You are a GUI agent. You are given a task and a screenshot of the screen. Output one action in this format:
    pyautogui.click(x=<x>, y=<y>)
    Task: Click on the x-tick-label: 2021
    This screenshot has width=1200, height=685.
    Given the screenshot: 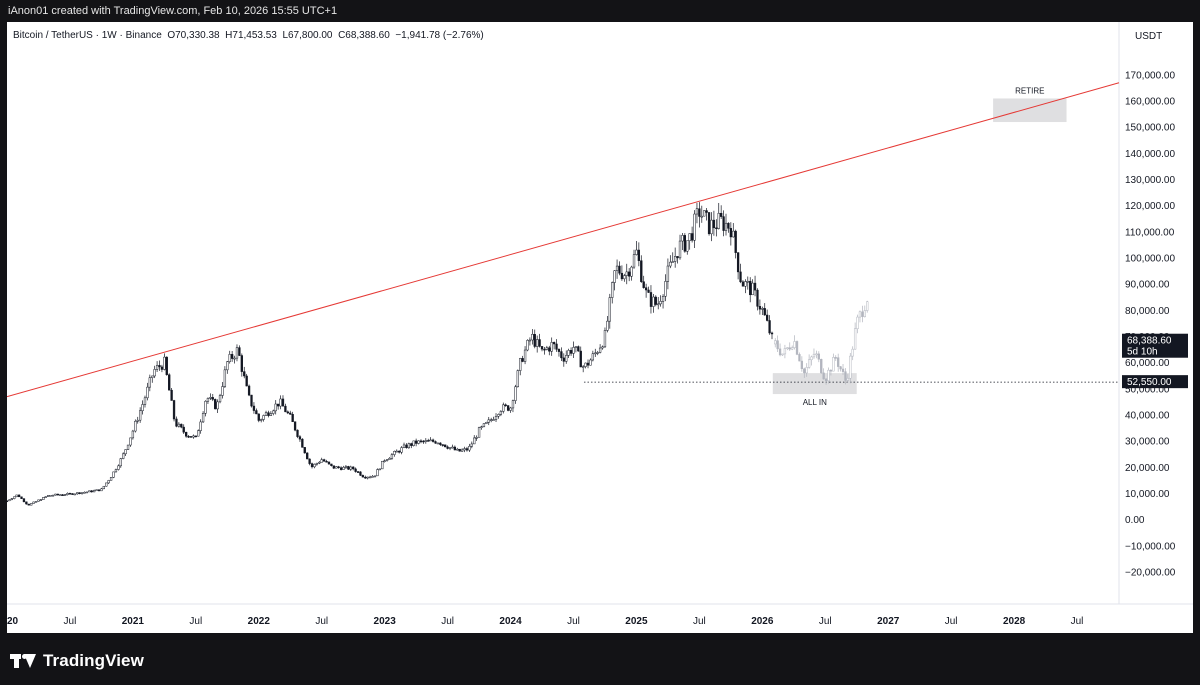 What is the action you would take?
    pyautogui.click(x=133, y=621)
    